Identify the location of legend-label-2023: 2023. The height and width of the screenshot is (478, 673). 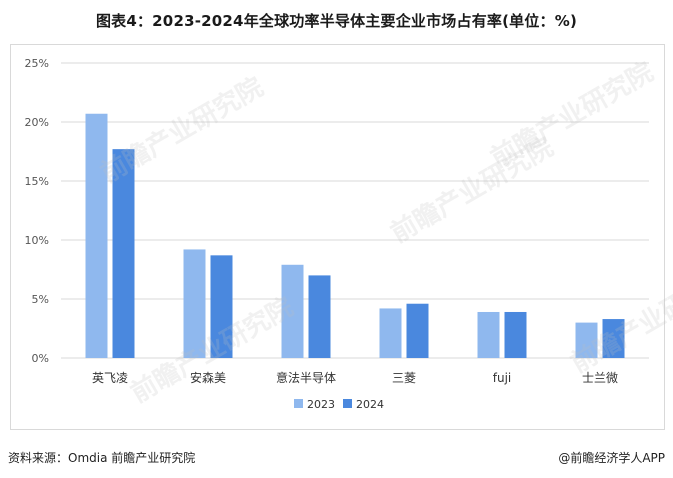
(321, 404).